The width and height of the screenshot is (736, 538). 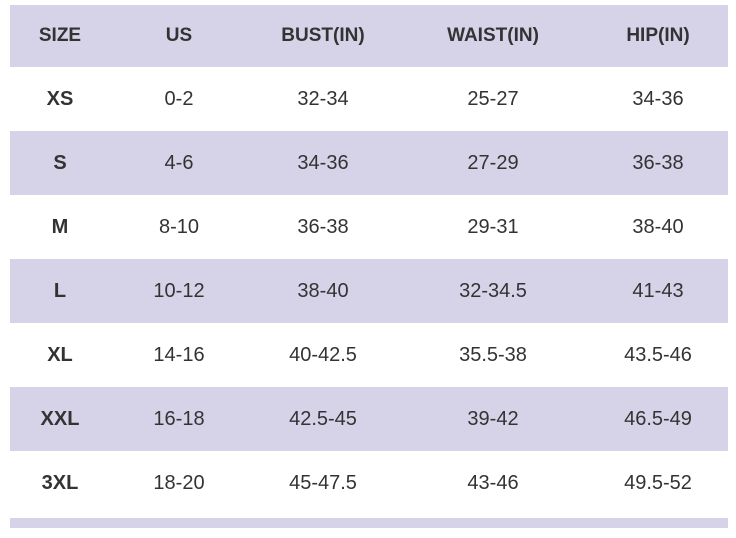 What do you see at coordinates (179, 35) in the screenshot?
I see `column-header: US` at bounding box center [179, 35].